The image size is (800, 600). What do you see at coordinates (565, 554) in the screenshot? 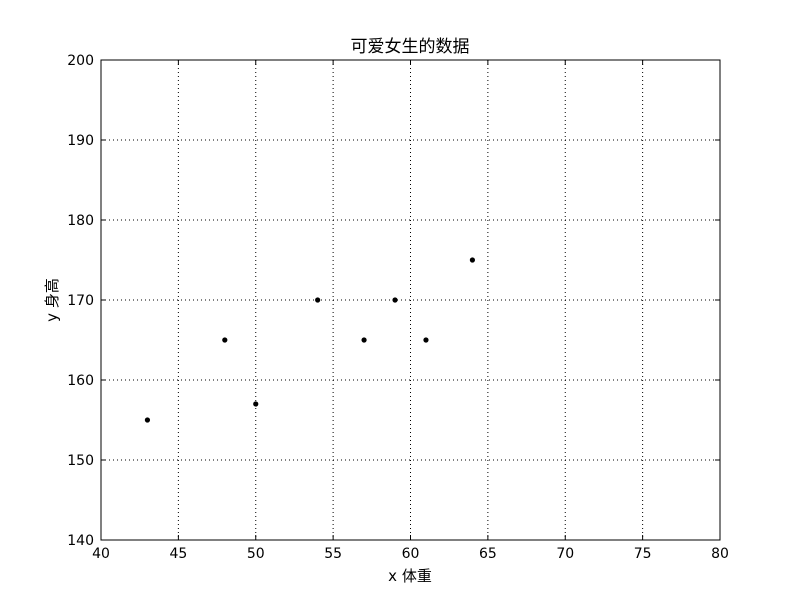
I see `x-tick-label: 70` at bounding box center [565, 554].